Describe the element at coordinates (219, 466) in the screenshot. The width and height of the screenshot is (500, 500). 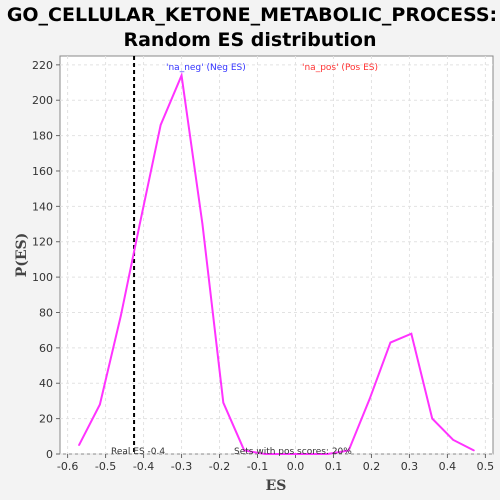
I see `x-tick-label: -0.2` at that location.